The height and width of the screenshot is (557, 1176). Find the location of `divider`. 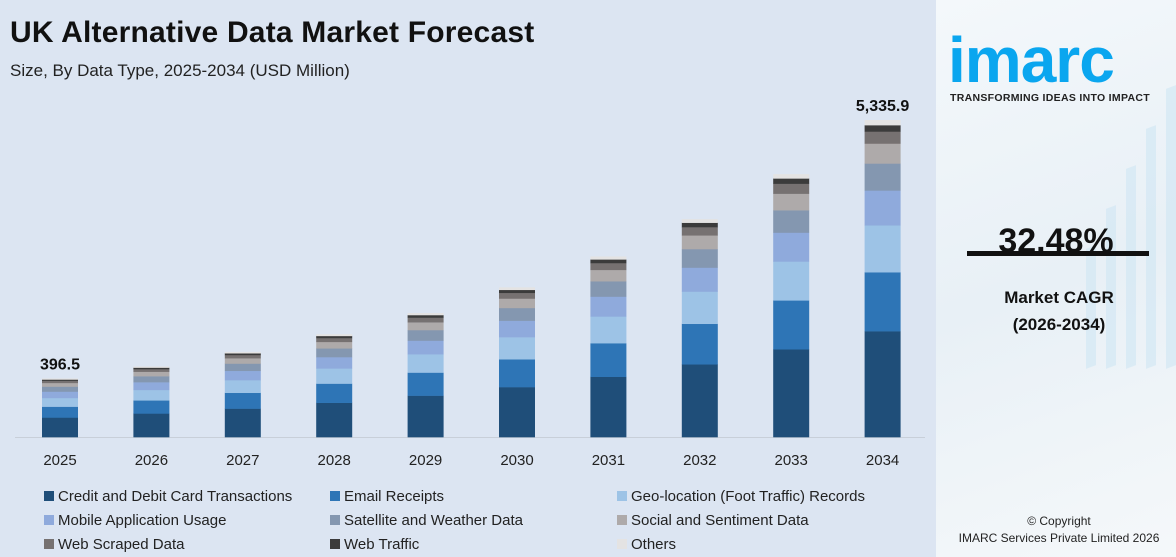

divider is located at coordinates (1058, 253).